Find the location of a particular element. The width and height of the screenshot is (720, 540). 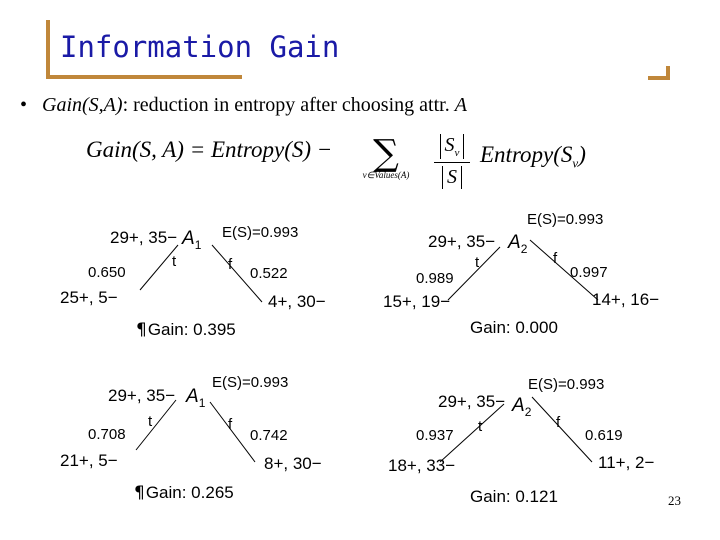

tree3-right-edge is located at coordinates (232, 432).